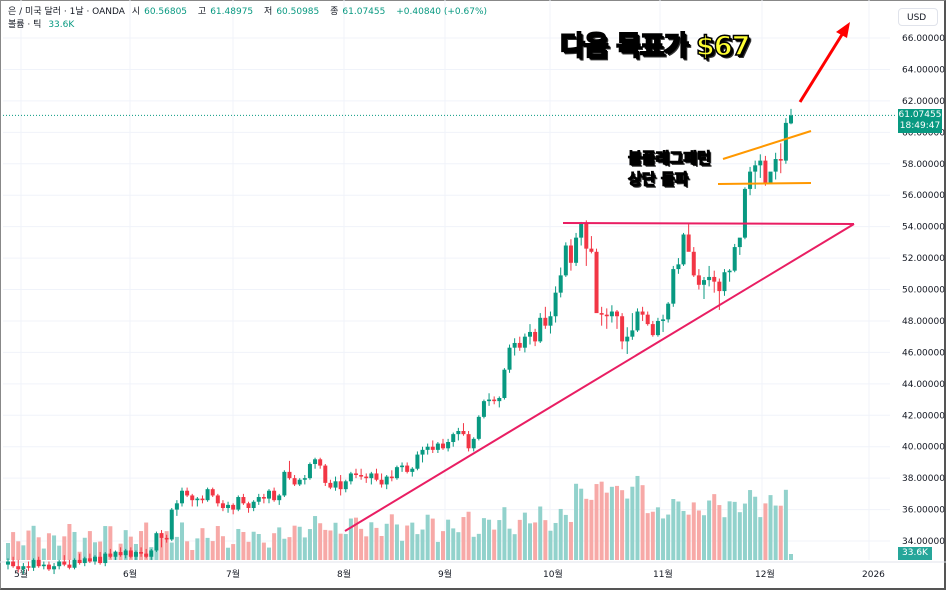 Image resolution: width=950 pixels, height=594 pixels. What do you see at coordinates (61, 25) in the screenshot?
I see `volume-value: 33.6K` at bounding box center [61, 25].